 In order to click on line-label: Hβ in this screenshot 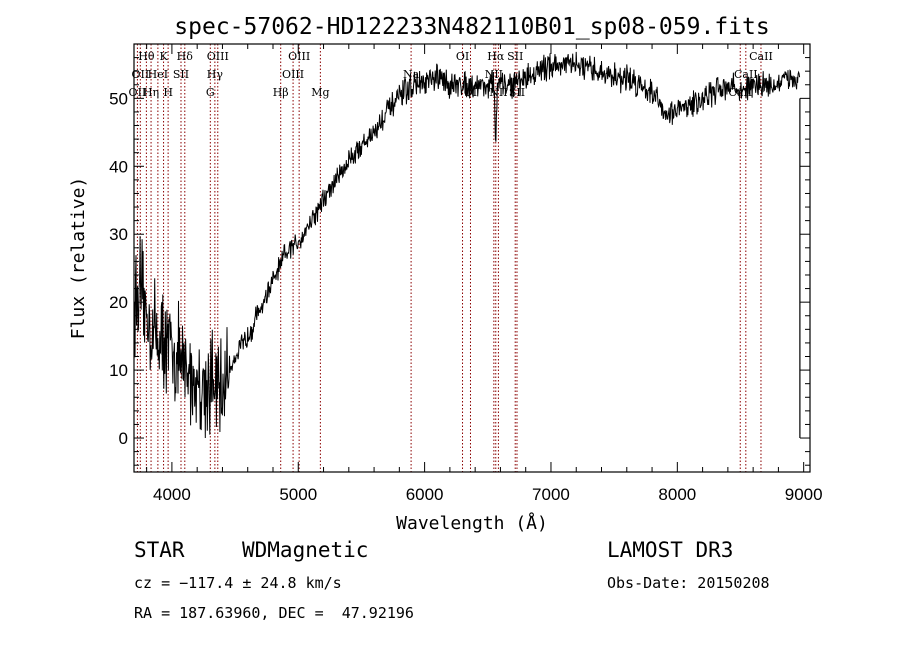, I will do `click(281, 92)`.